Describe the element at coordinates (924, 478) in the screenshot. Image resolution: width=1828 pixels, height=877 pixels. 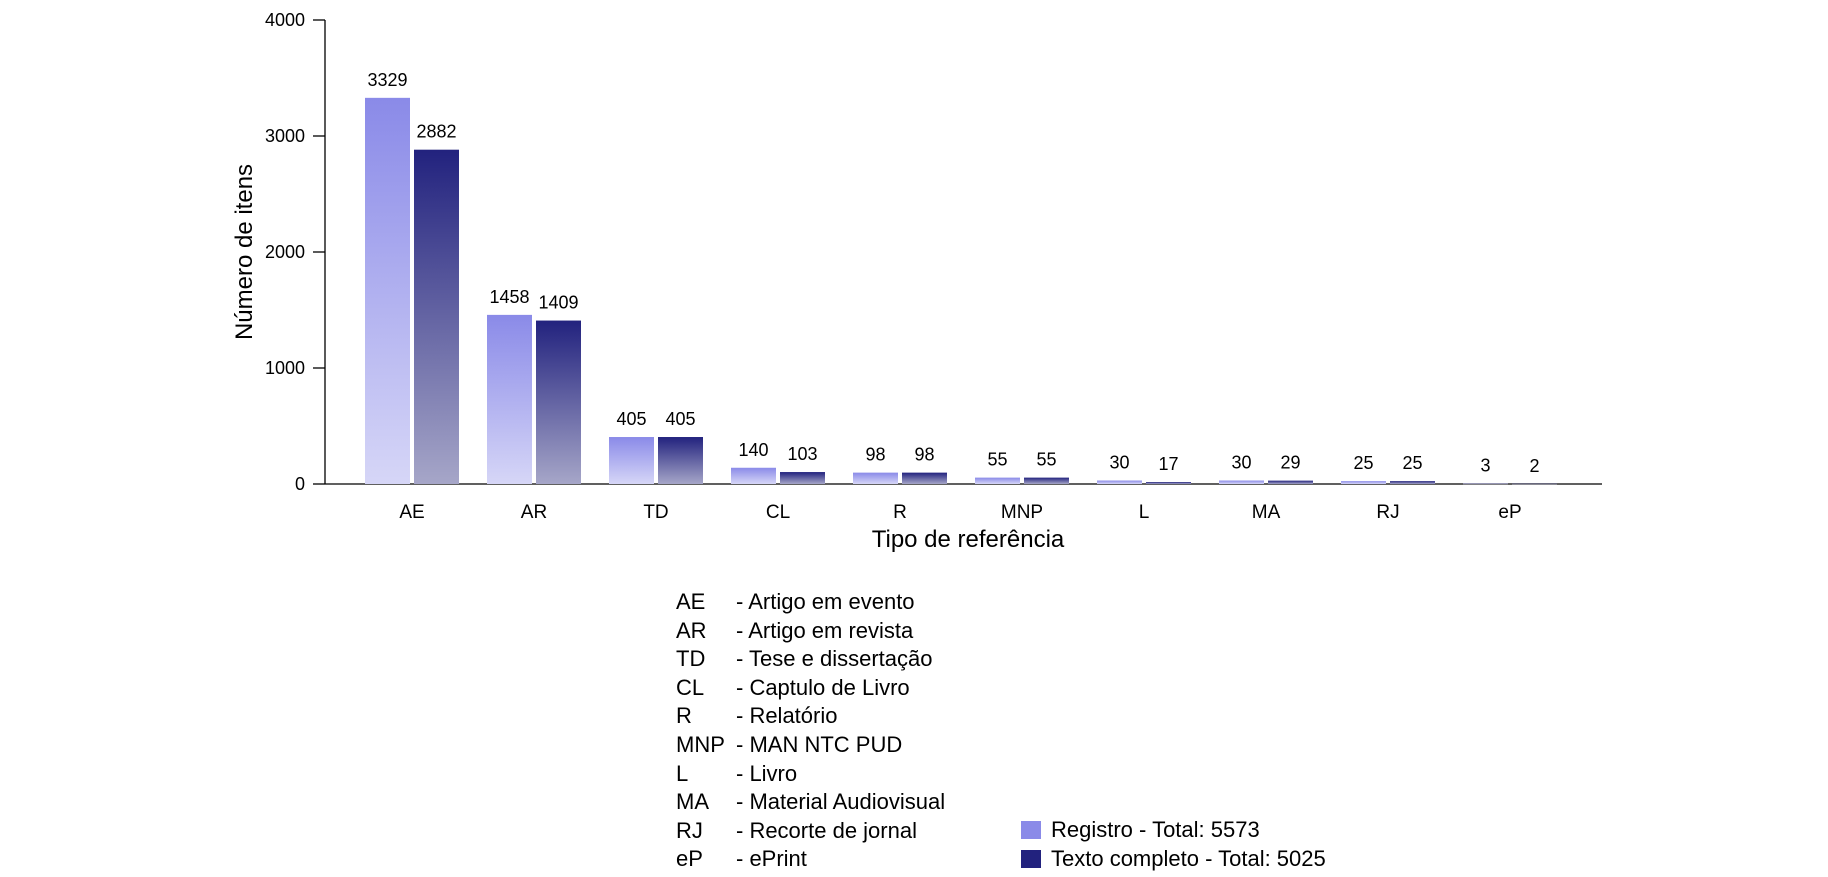
I see `bar-R-texto-completo` at that location.